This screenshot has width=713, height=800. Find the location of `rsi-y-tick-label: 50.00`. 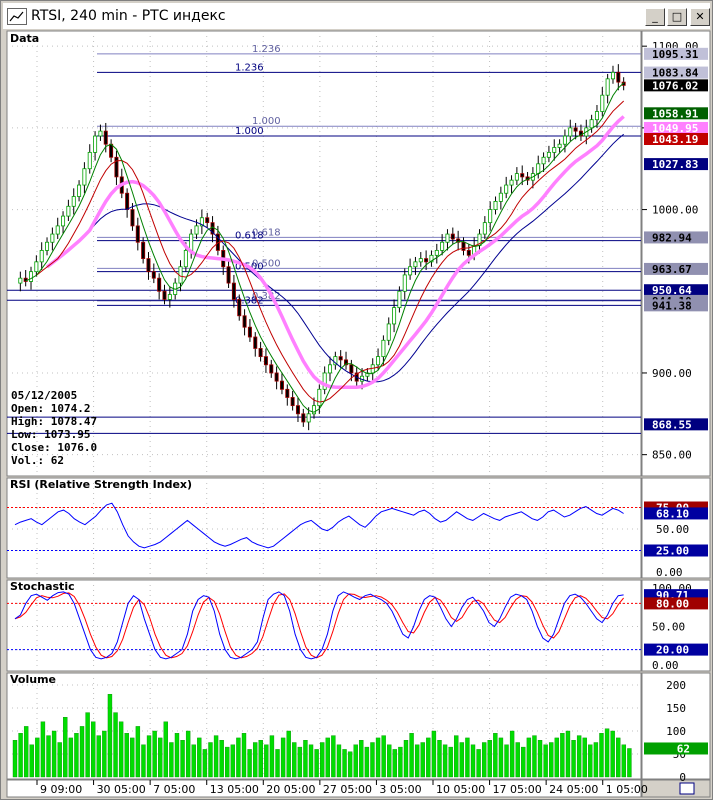

rsi-y-tick-label: 50.00 is located at coordinates (672, 529).